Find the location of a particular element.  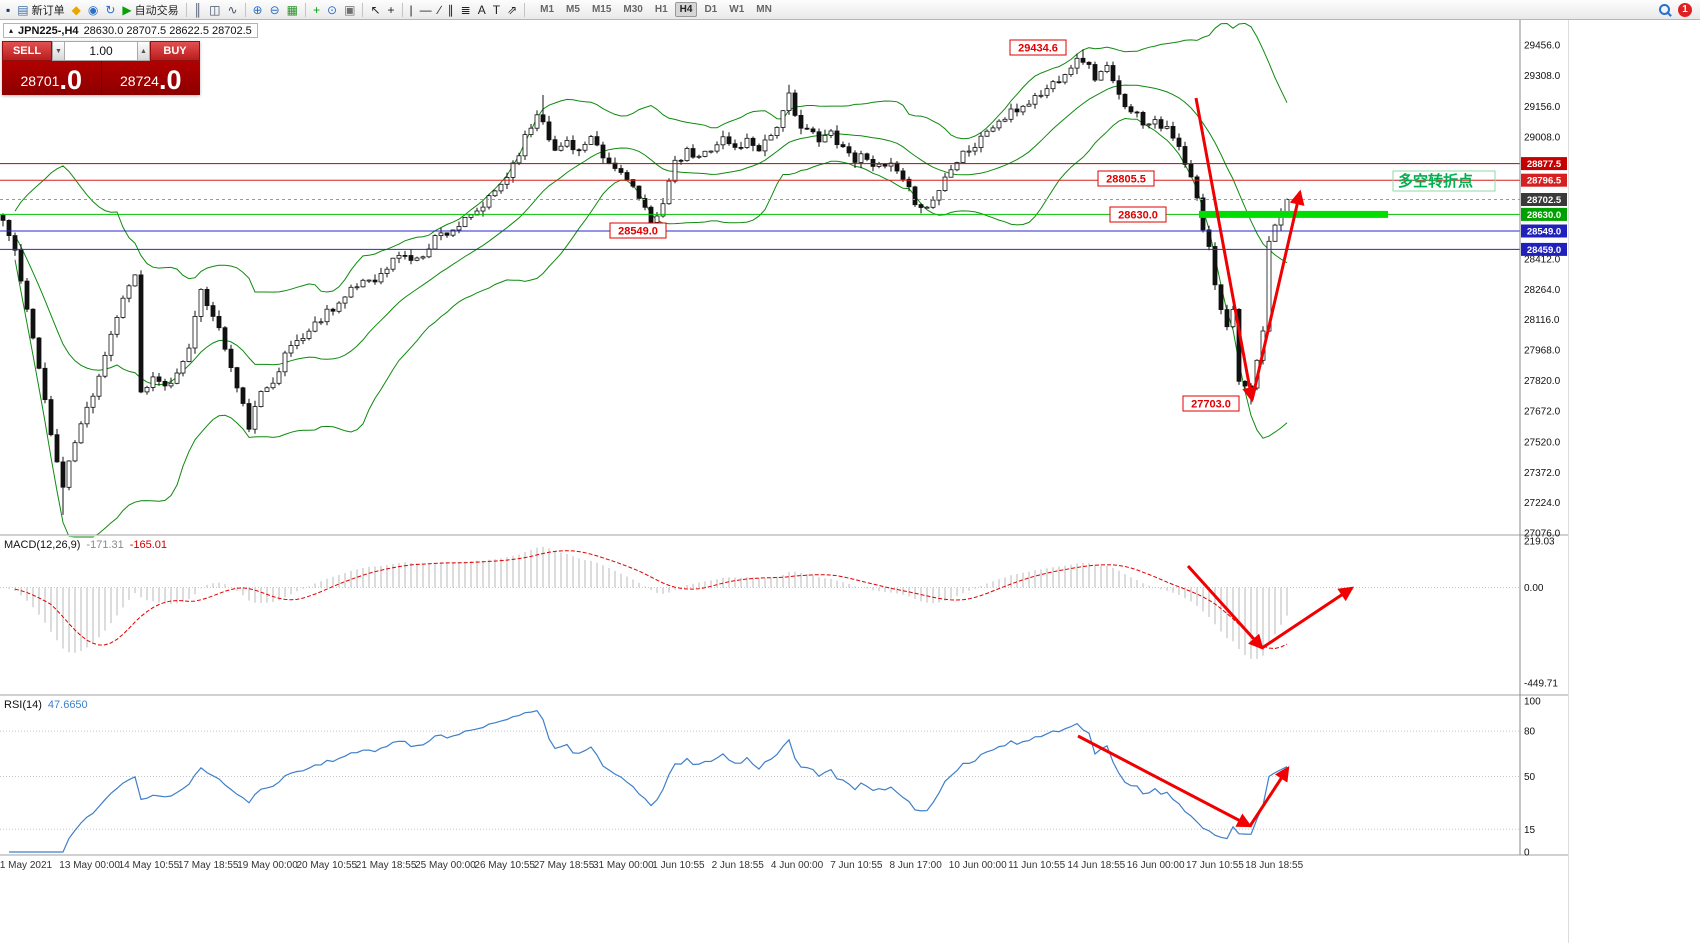

rsi-axis-tick: 100 is located at coordinates (1532, 701).